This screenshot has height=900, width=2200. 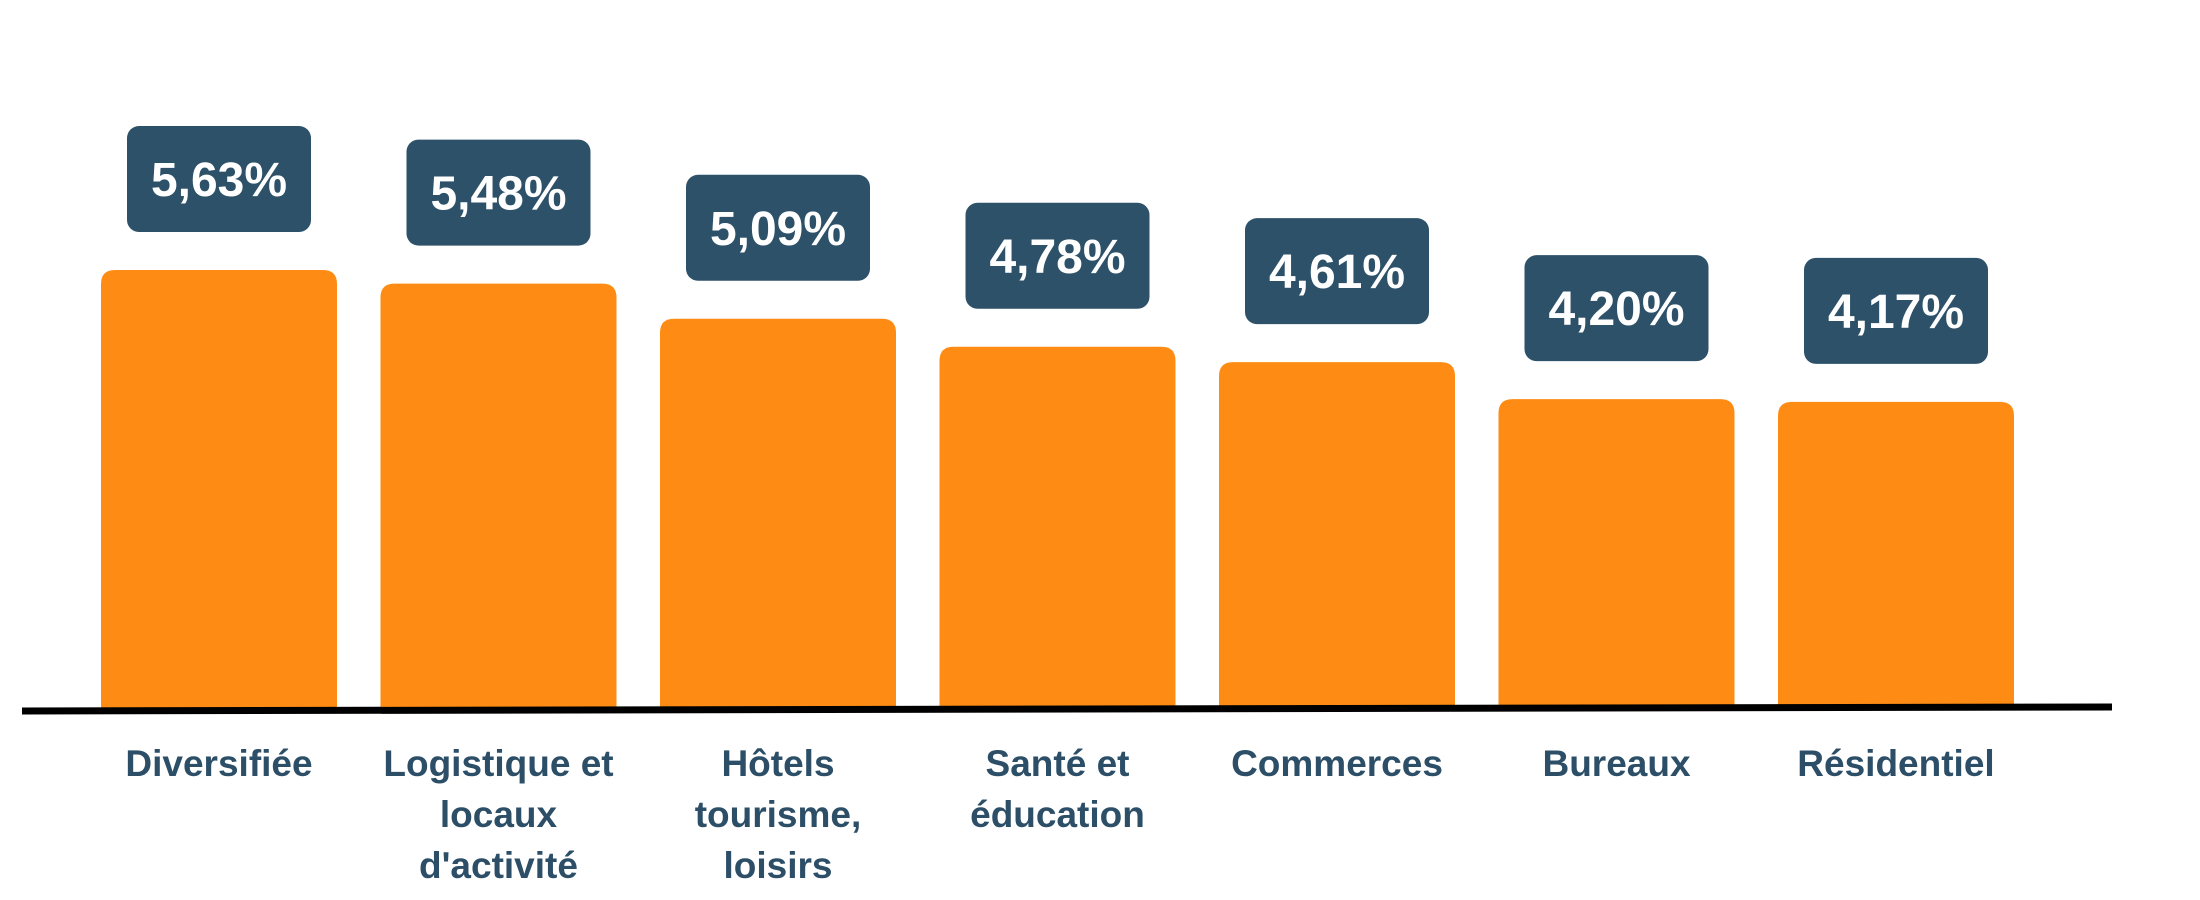 I want to click on category-label-5-line-0: Bureaux, so click(x=1616, y=763).